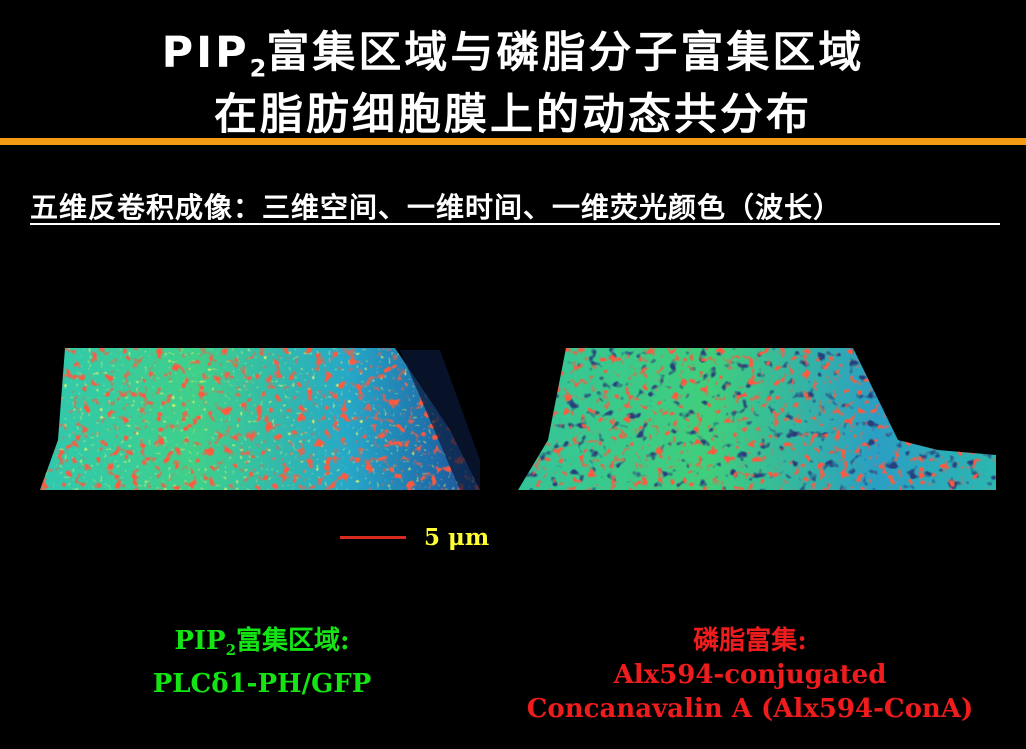 This screenshot has width=1026, height=749. I want to click on title-prefix: PIP, so click(205, 53).